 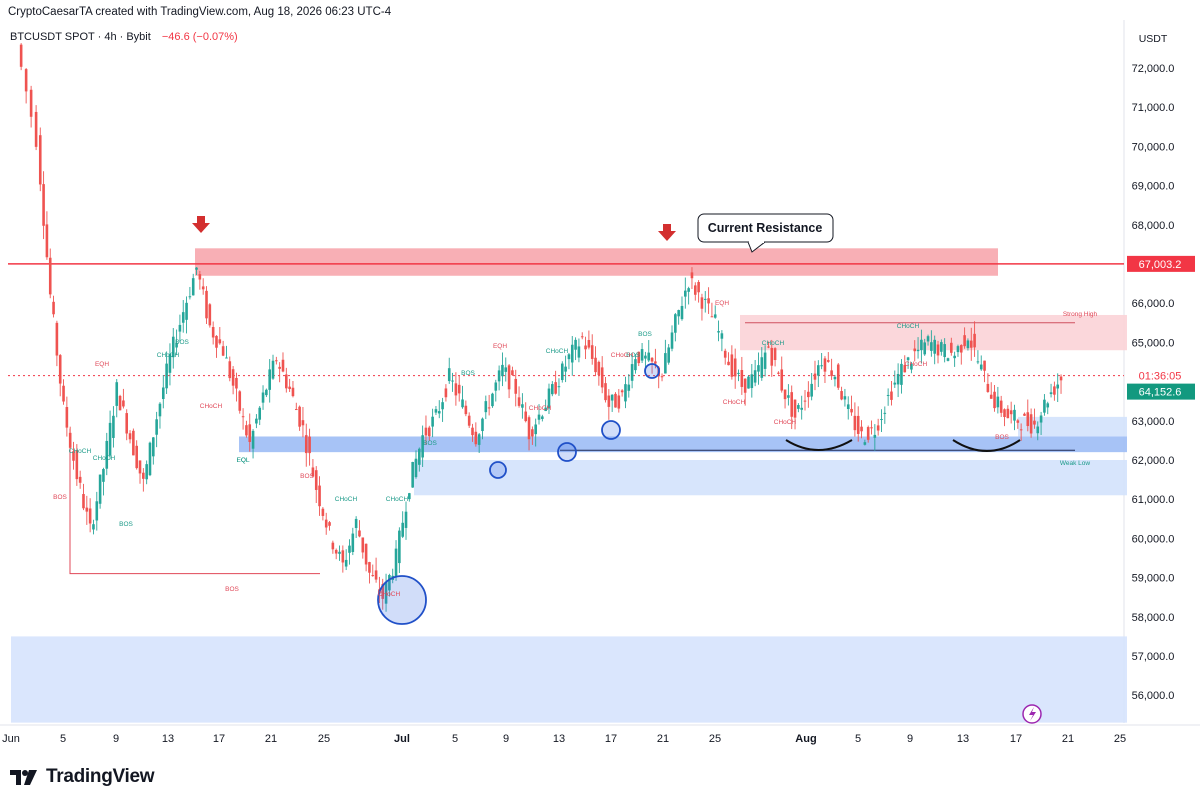 I want to click on resistance-zone, so click(x=596, y=262).